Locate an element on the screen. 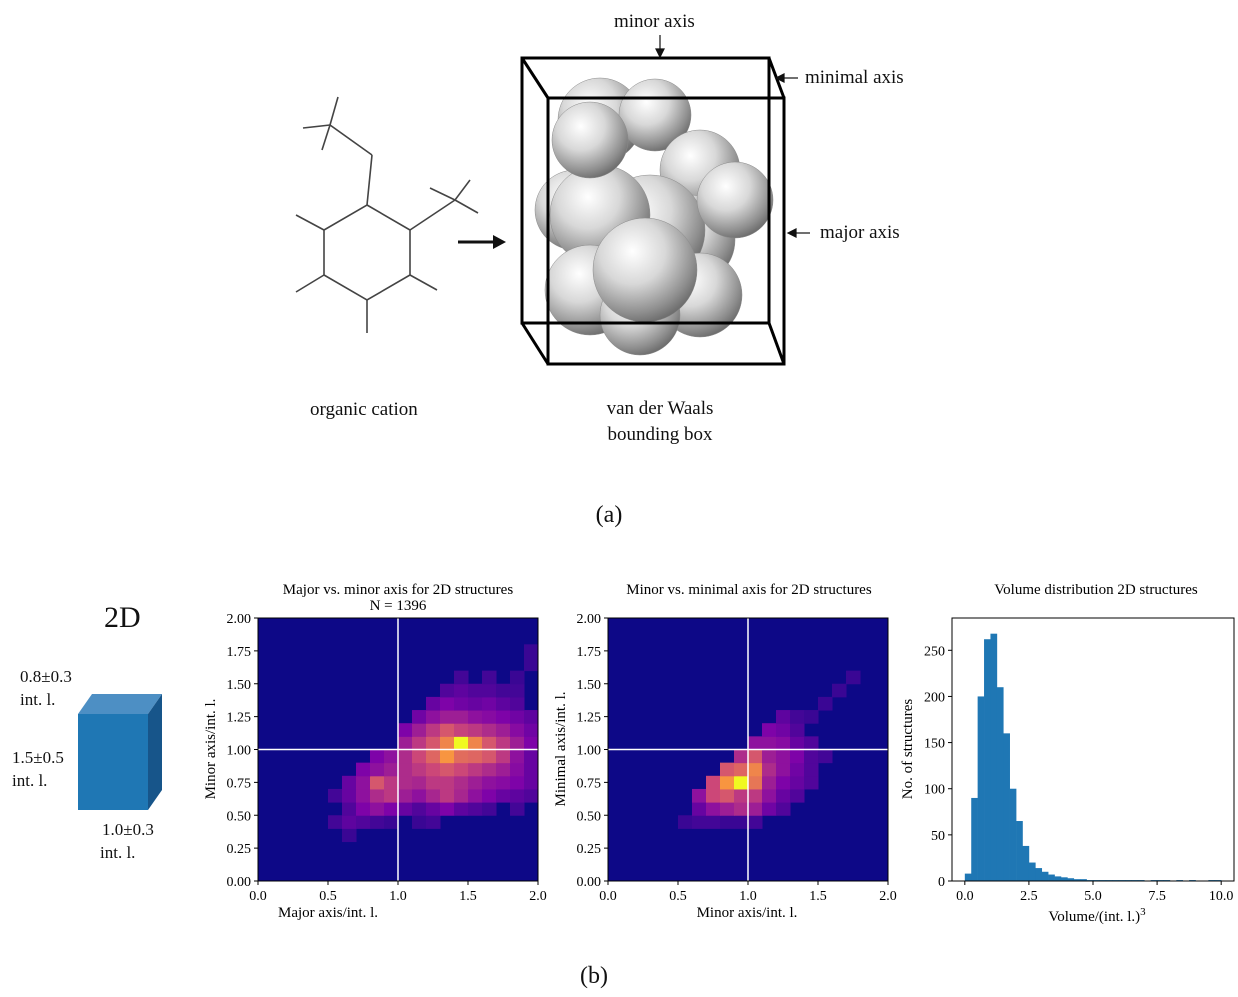  block-top-dim-value: 0.8±0.3 is located at coordinates (46, 676).